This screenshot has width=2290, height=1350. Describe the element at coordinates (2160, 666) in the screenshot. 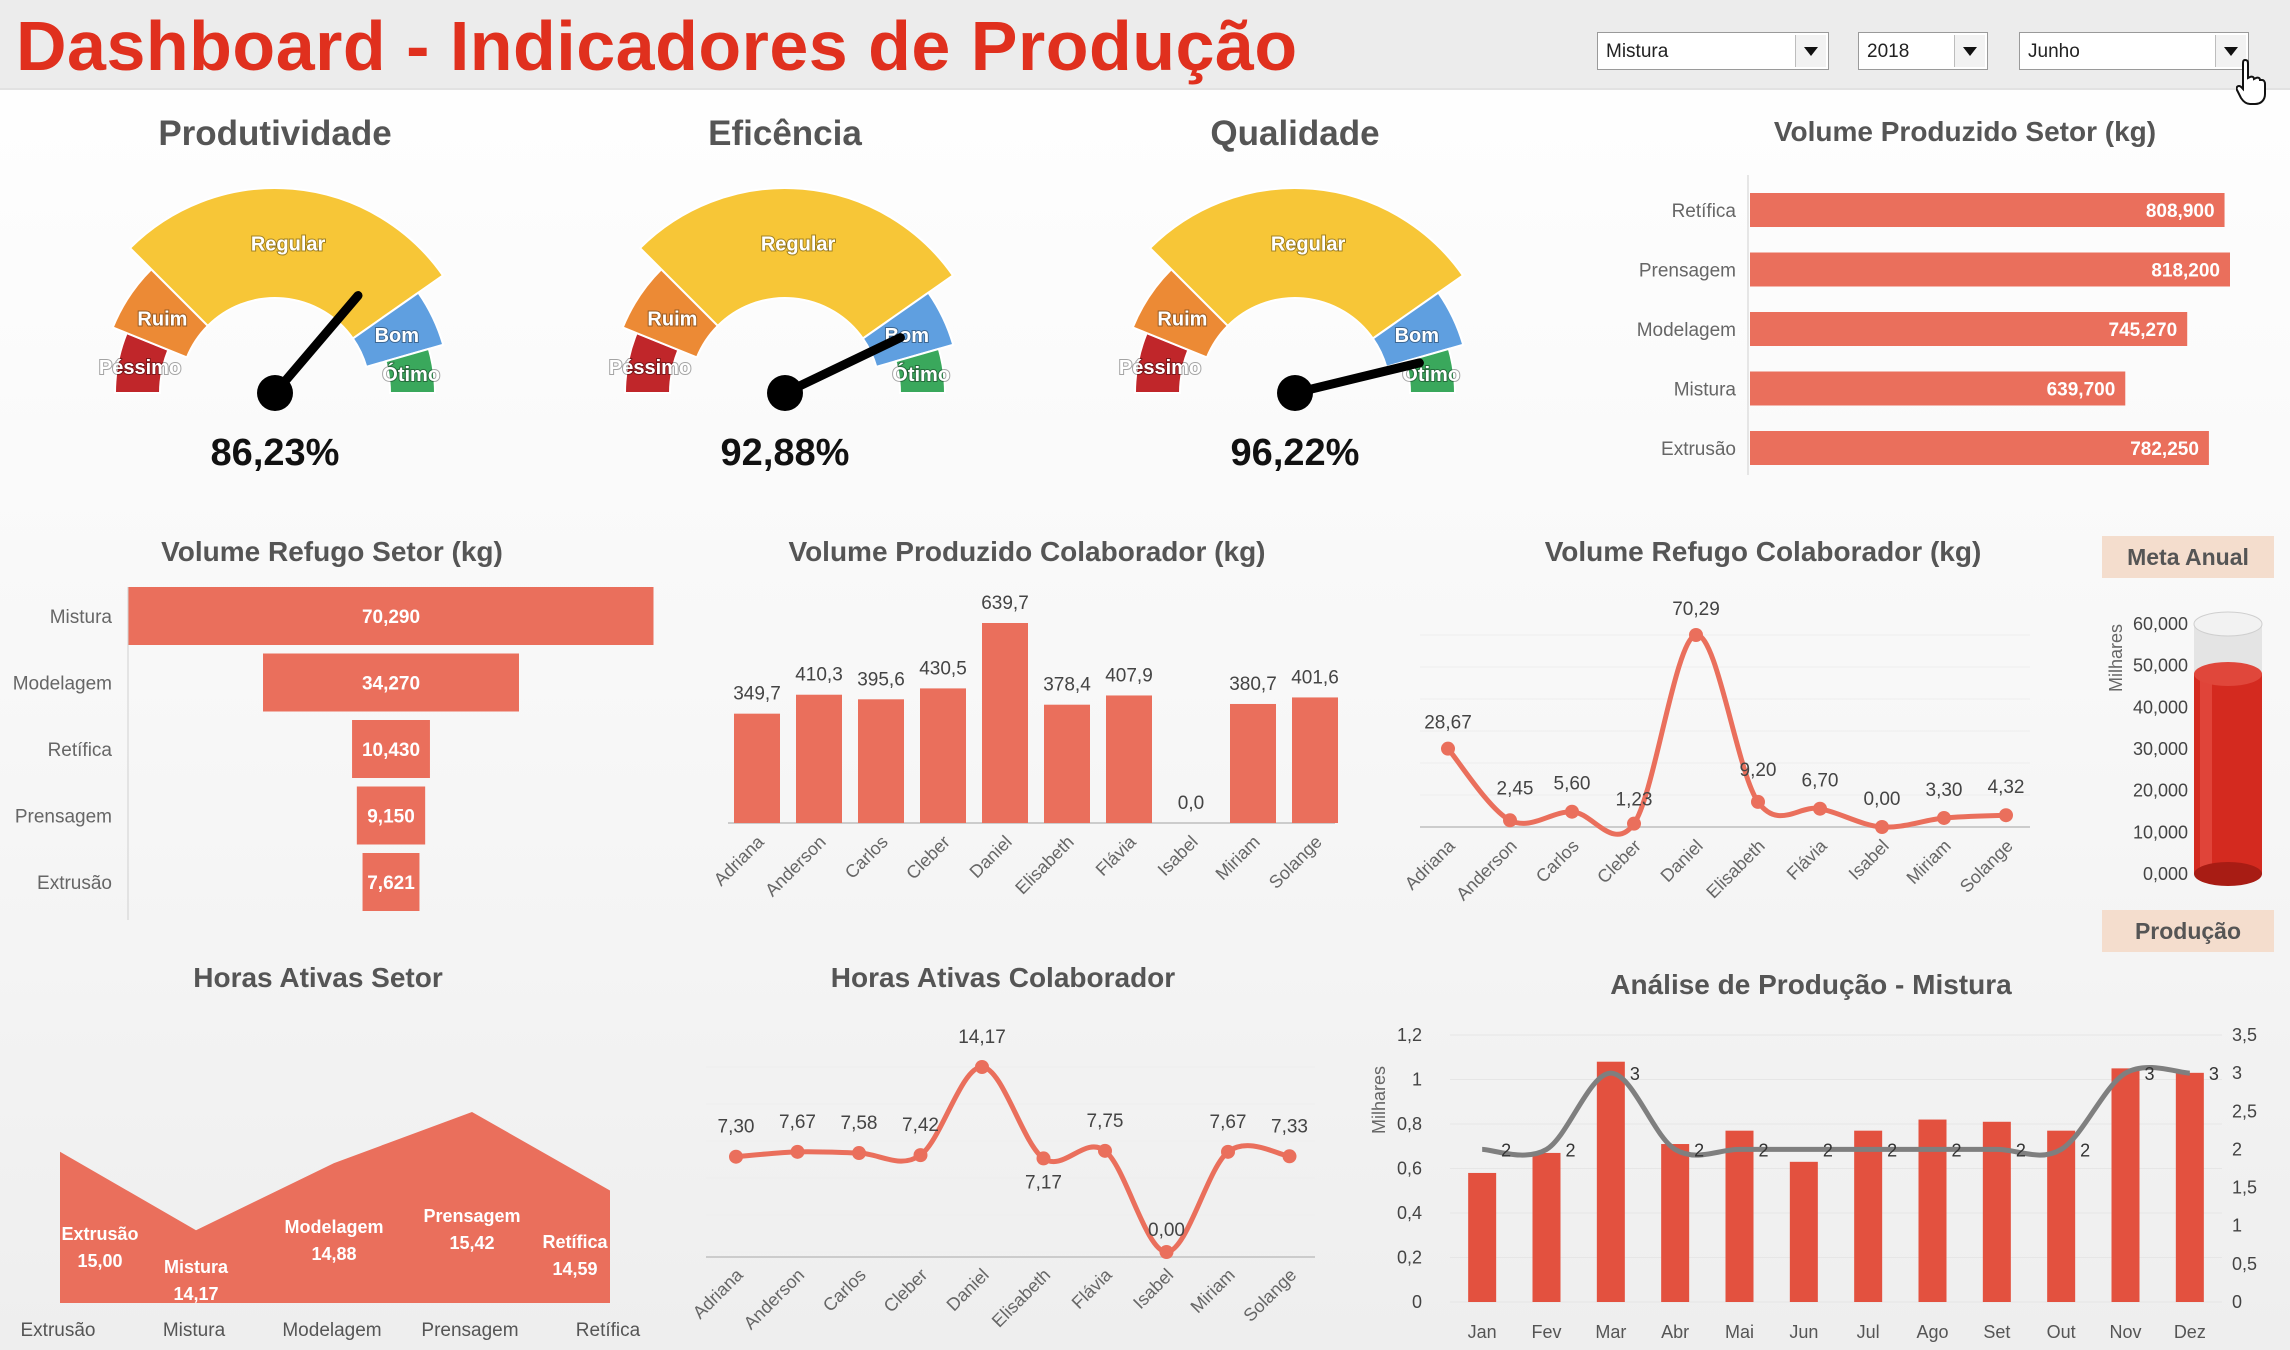

I see `tick-label: 50,000` at that location.